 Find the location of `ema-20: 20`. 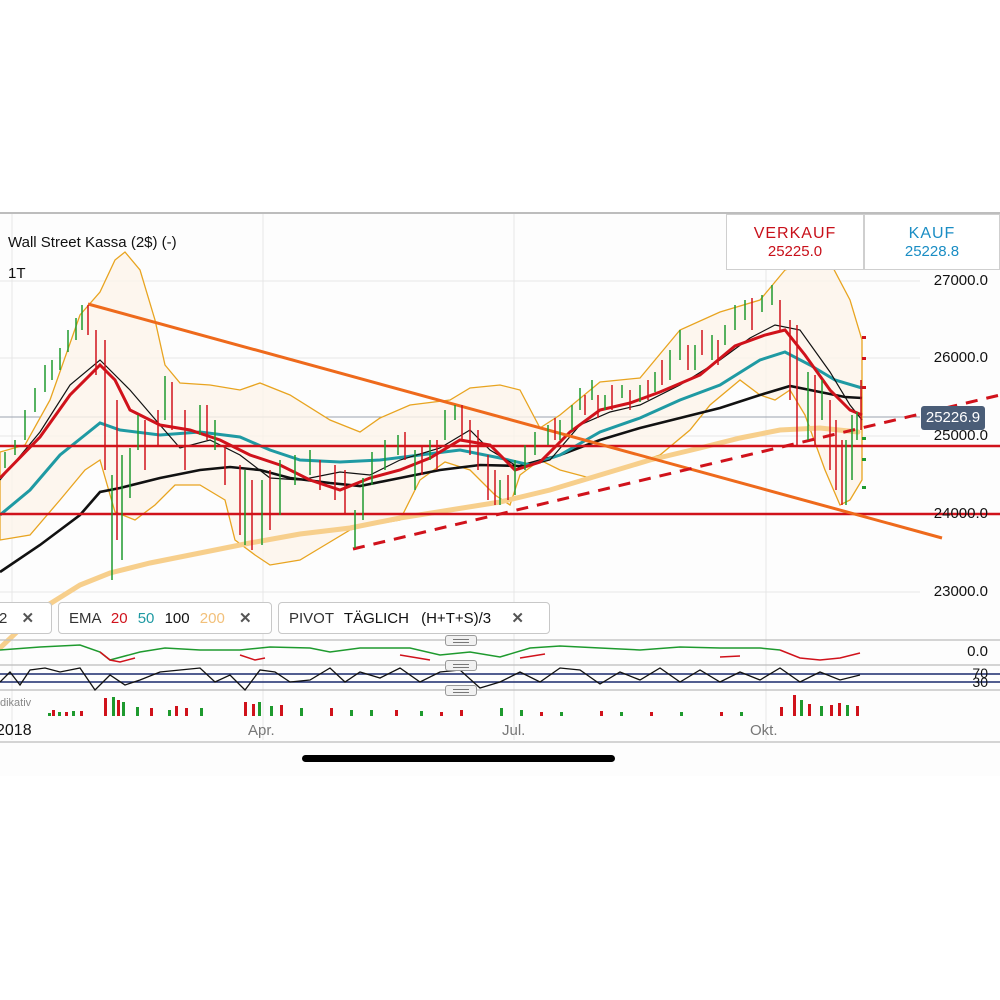

ema-20: 20 is located at coordinates (119, 618).